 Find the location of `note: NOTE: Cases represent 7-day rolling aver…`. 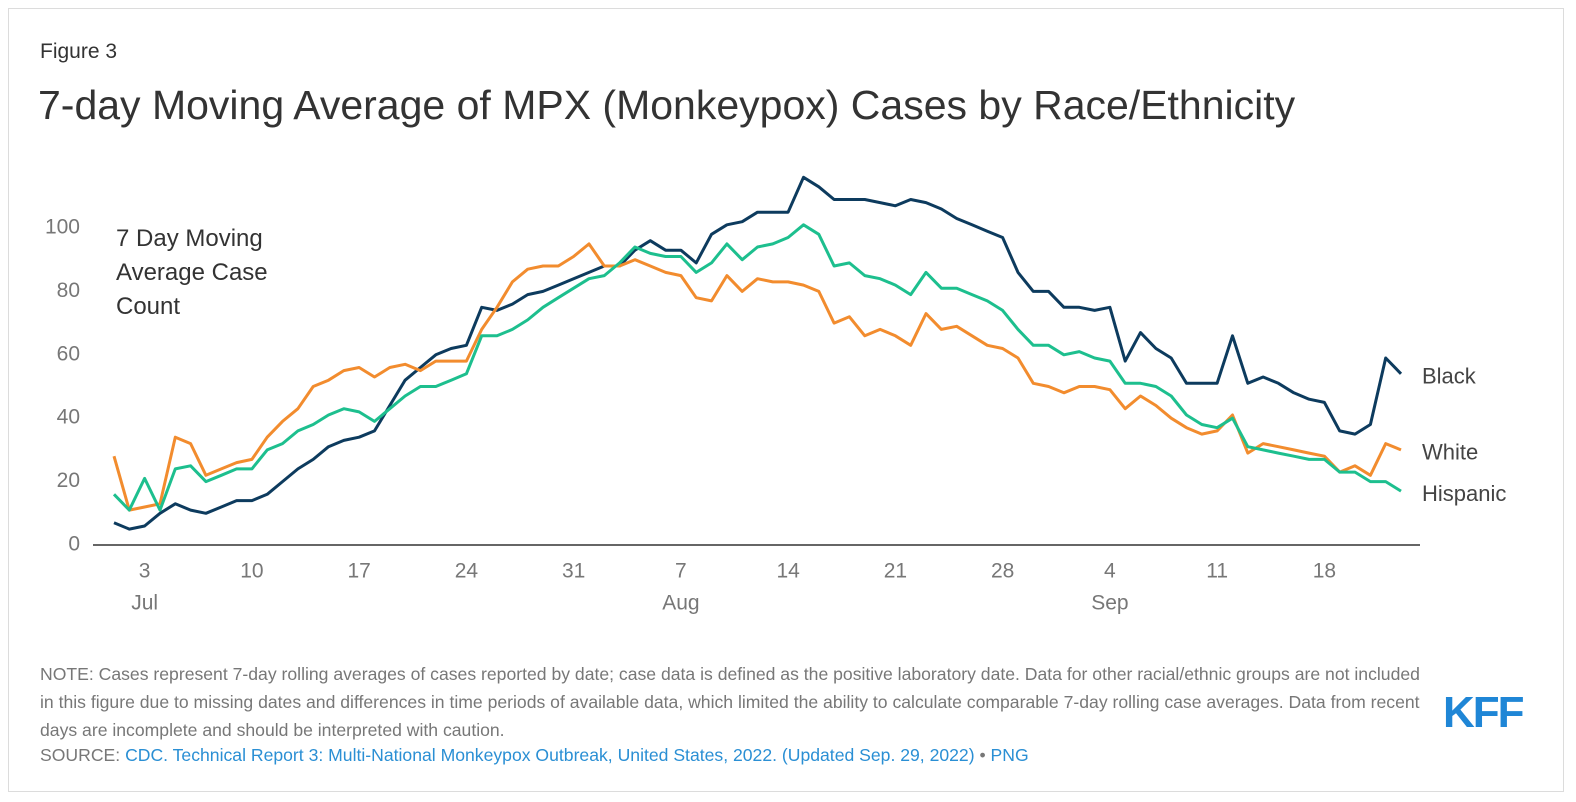

note: NOTE: Cases represent 7-day rolling aver… is located at coordinates (730, 702).